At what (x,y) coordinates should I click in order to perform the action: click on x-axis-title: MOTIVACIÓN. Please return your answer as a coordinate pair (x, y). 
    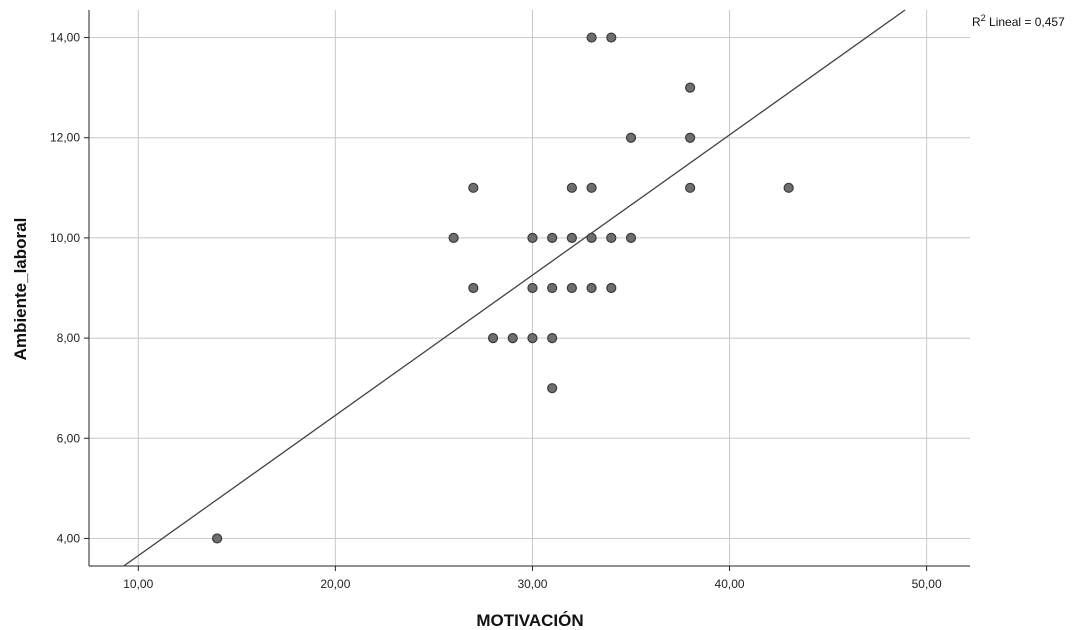
    Looking at the image, I should click on (529, 620).